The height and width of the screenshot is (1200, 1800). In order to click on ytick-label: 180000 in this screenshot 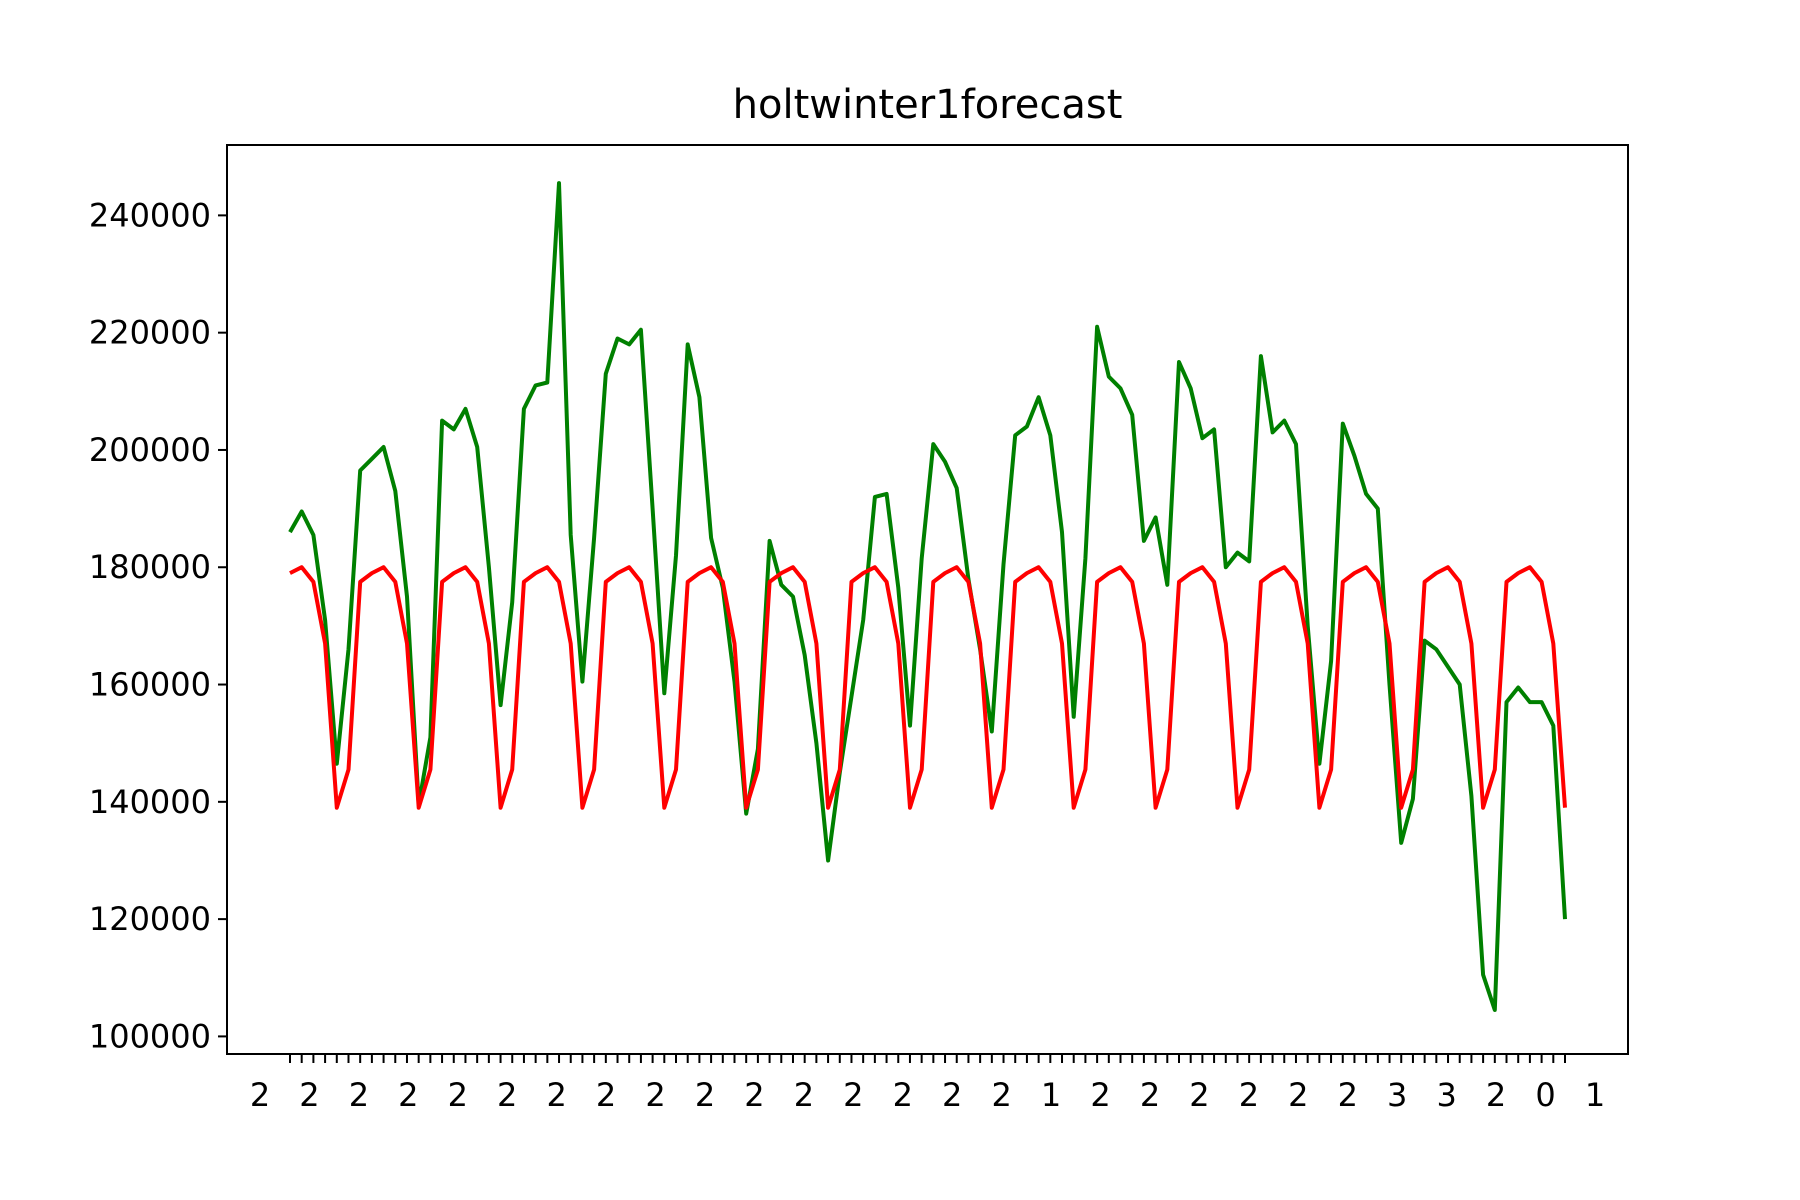, I will do `click(150, 567)`.